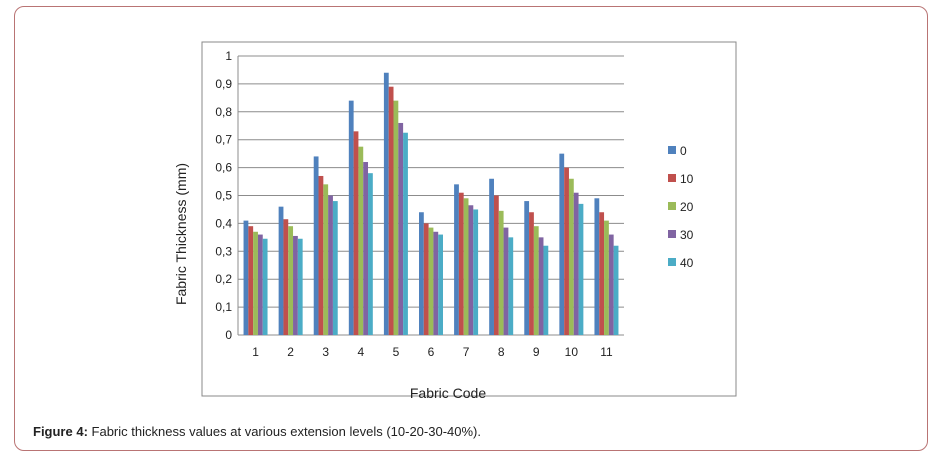 The width and height of the screenshot is (942, 457). What do you see at coordinates (683, 151) in the screenshot?
I see `legend-label: 0` at bounding box center [683, 151].